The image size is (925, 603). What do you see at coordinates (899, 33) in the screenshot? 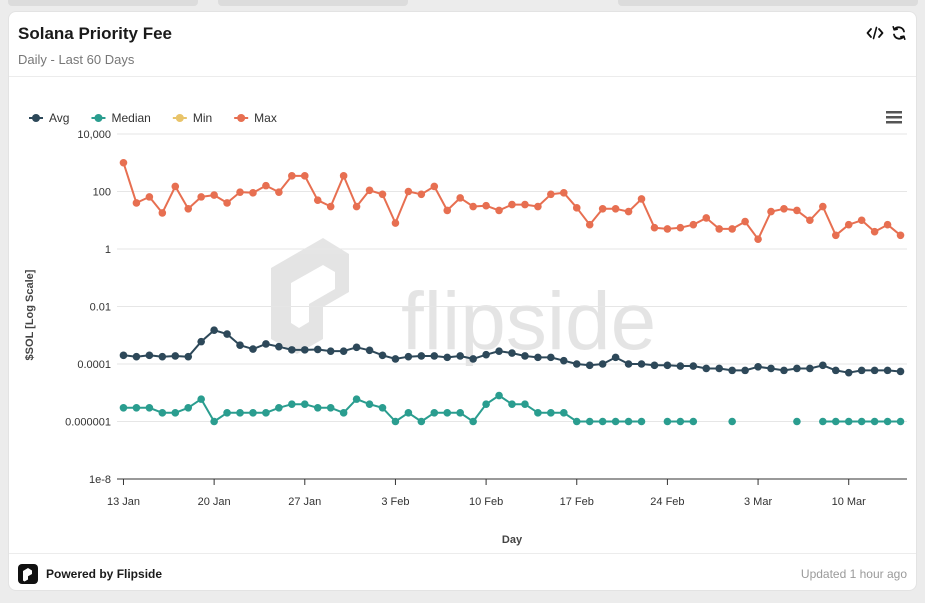
I see `refresh-icon` at bounding box center [899, 33].